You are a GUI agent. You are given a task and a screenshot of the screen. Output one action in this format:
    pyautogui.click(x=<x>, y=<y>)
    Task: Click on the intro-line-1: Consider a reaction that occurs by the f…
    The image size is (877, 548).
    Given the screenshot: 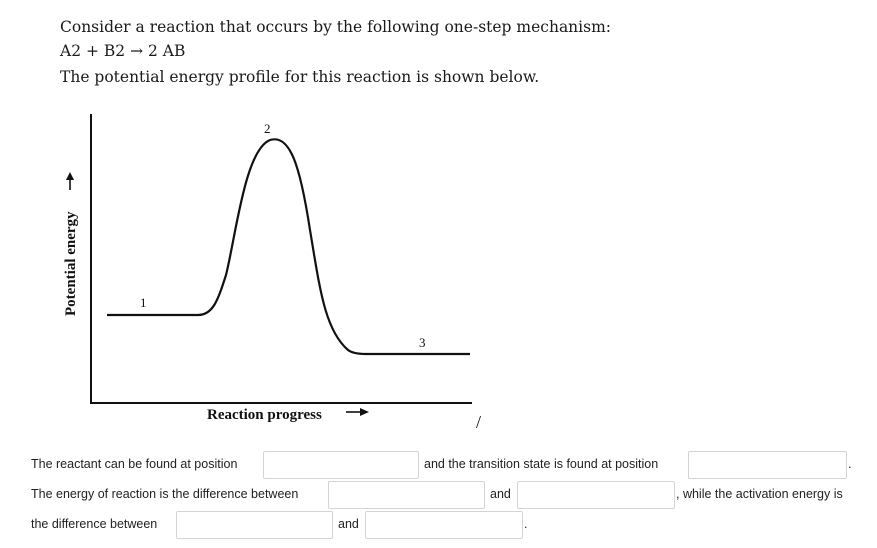 What is the action you would take?
    pyautogui.click(x=335, y=27)
    